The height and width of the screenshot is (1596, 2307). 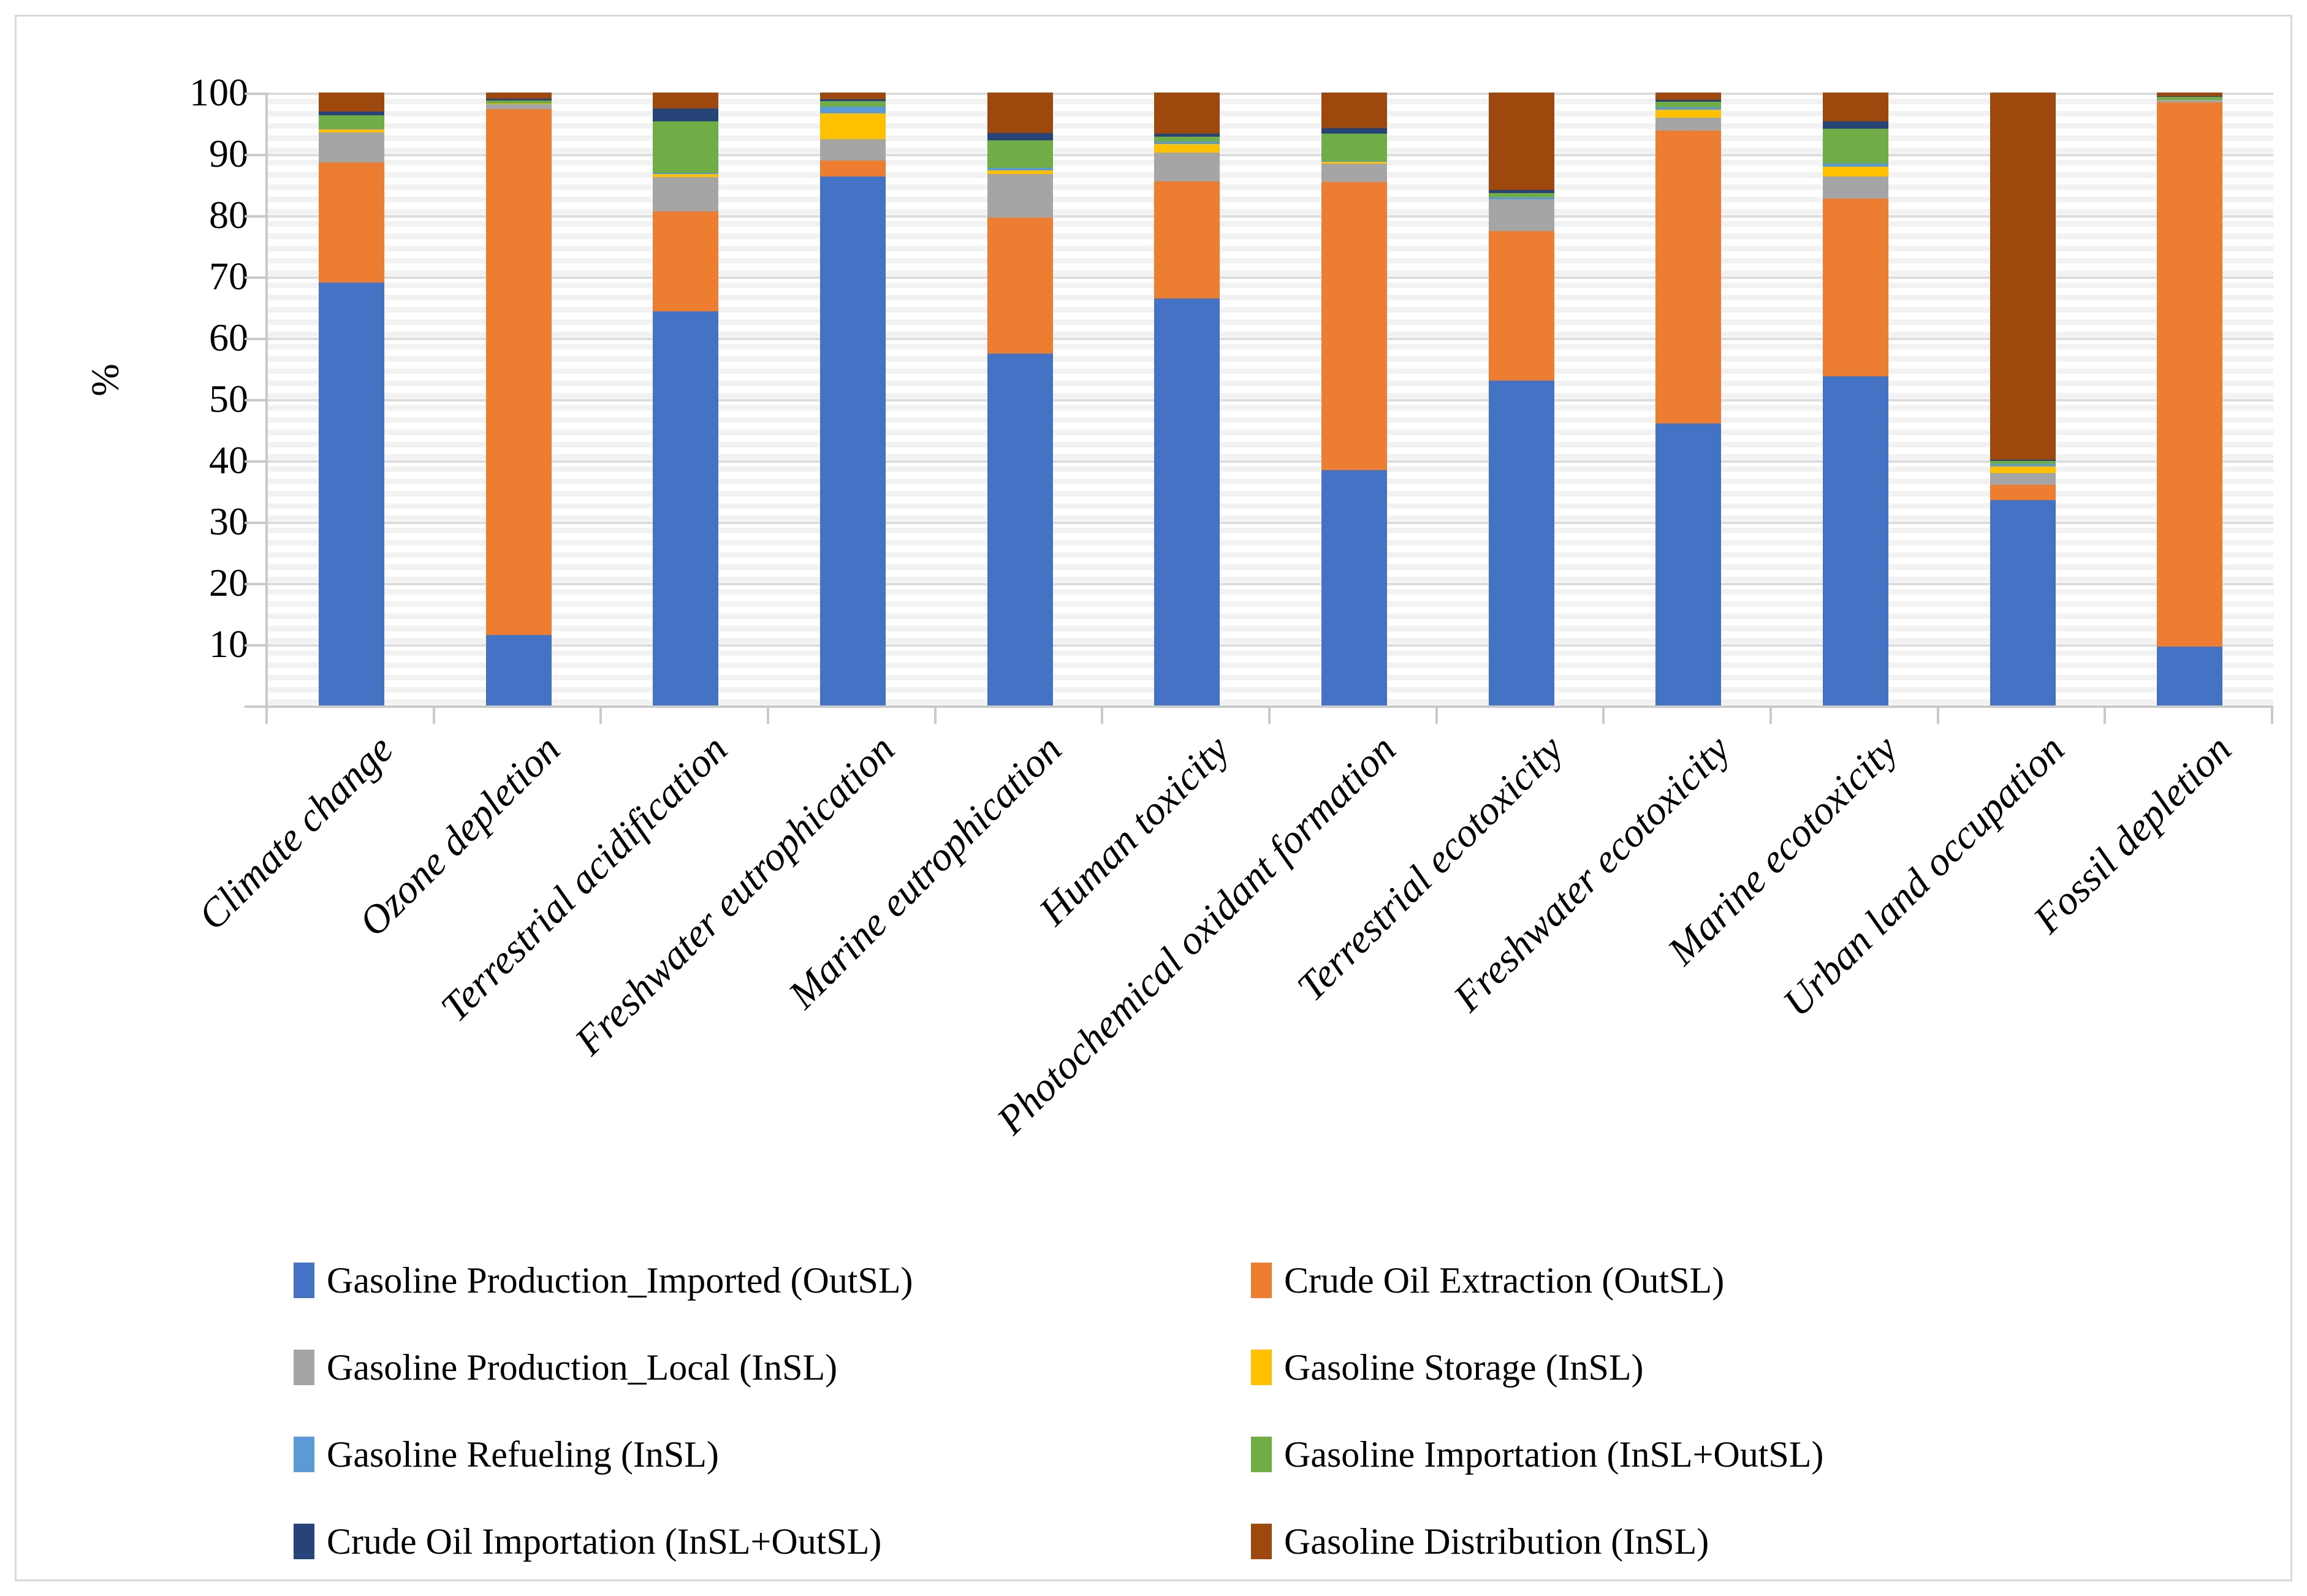 I want to click on bar-human-toxicity, so click(x=1187, y=399).